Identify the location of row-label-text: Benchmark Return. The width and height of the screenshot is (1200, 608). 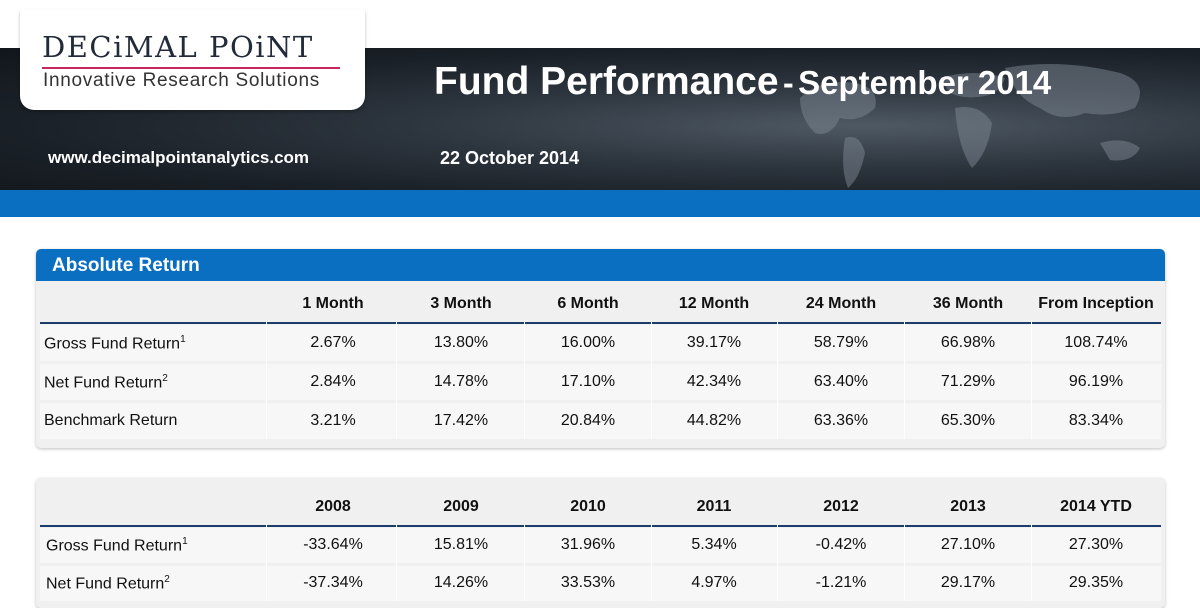
(111, 420).